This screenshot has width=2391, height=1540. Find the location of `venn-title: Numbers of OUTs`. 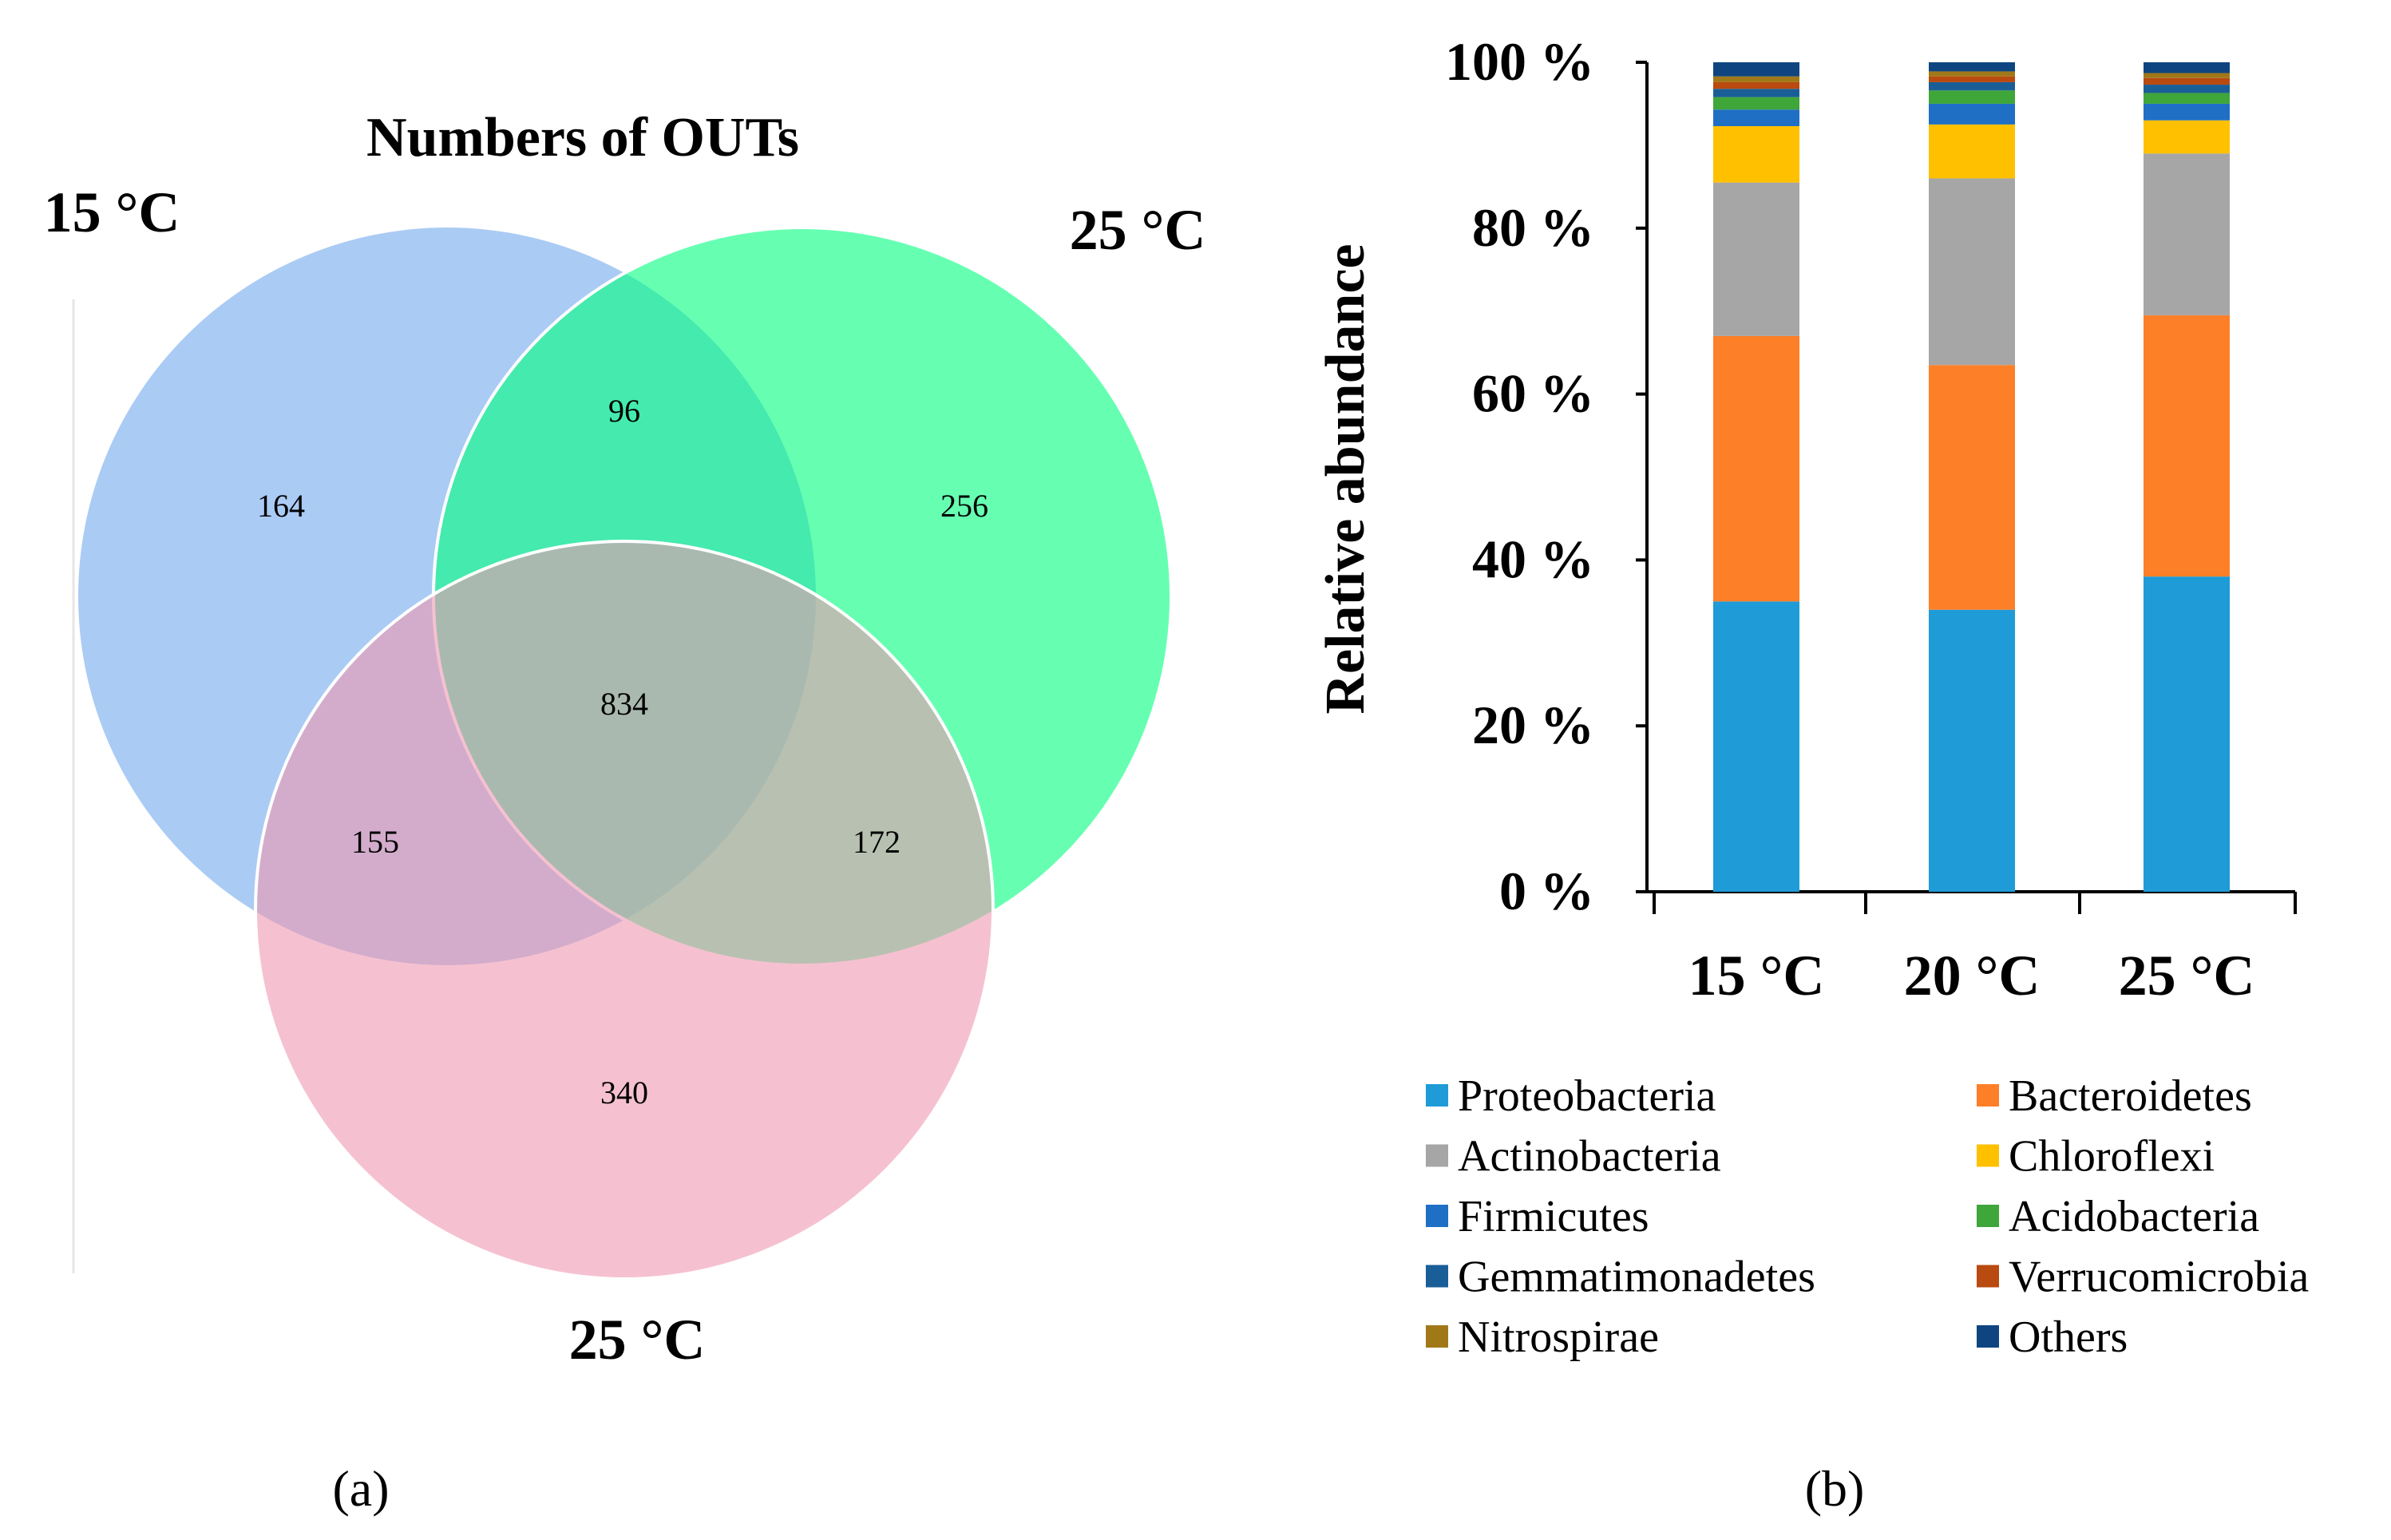

venn-title: Numbers of OUTs is located at coordinates (582, 137).